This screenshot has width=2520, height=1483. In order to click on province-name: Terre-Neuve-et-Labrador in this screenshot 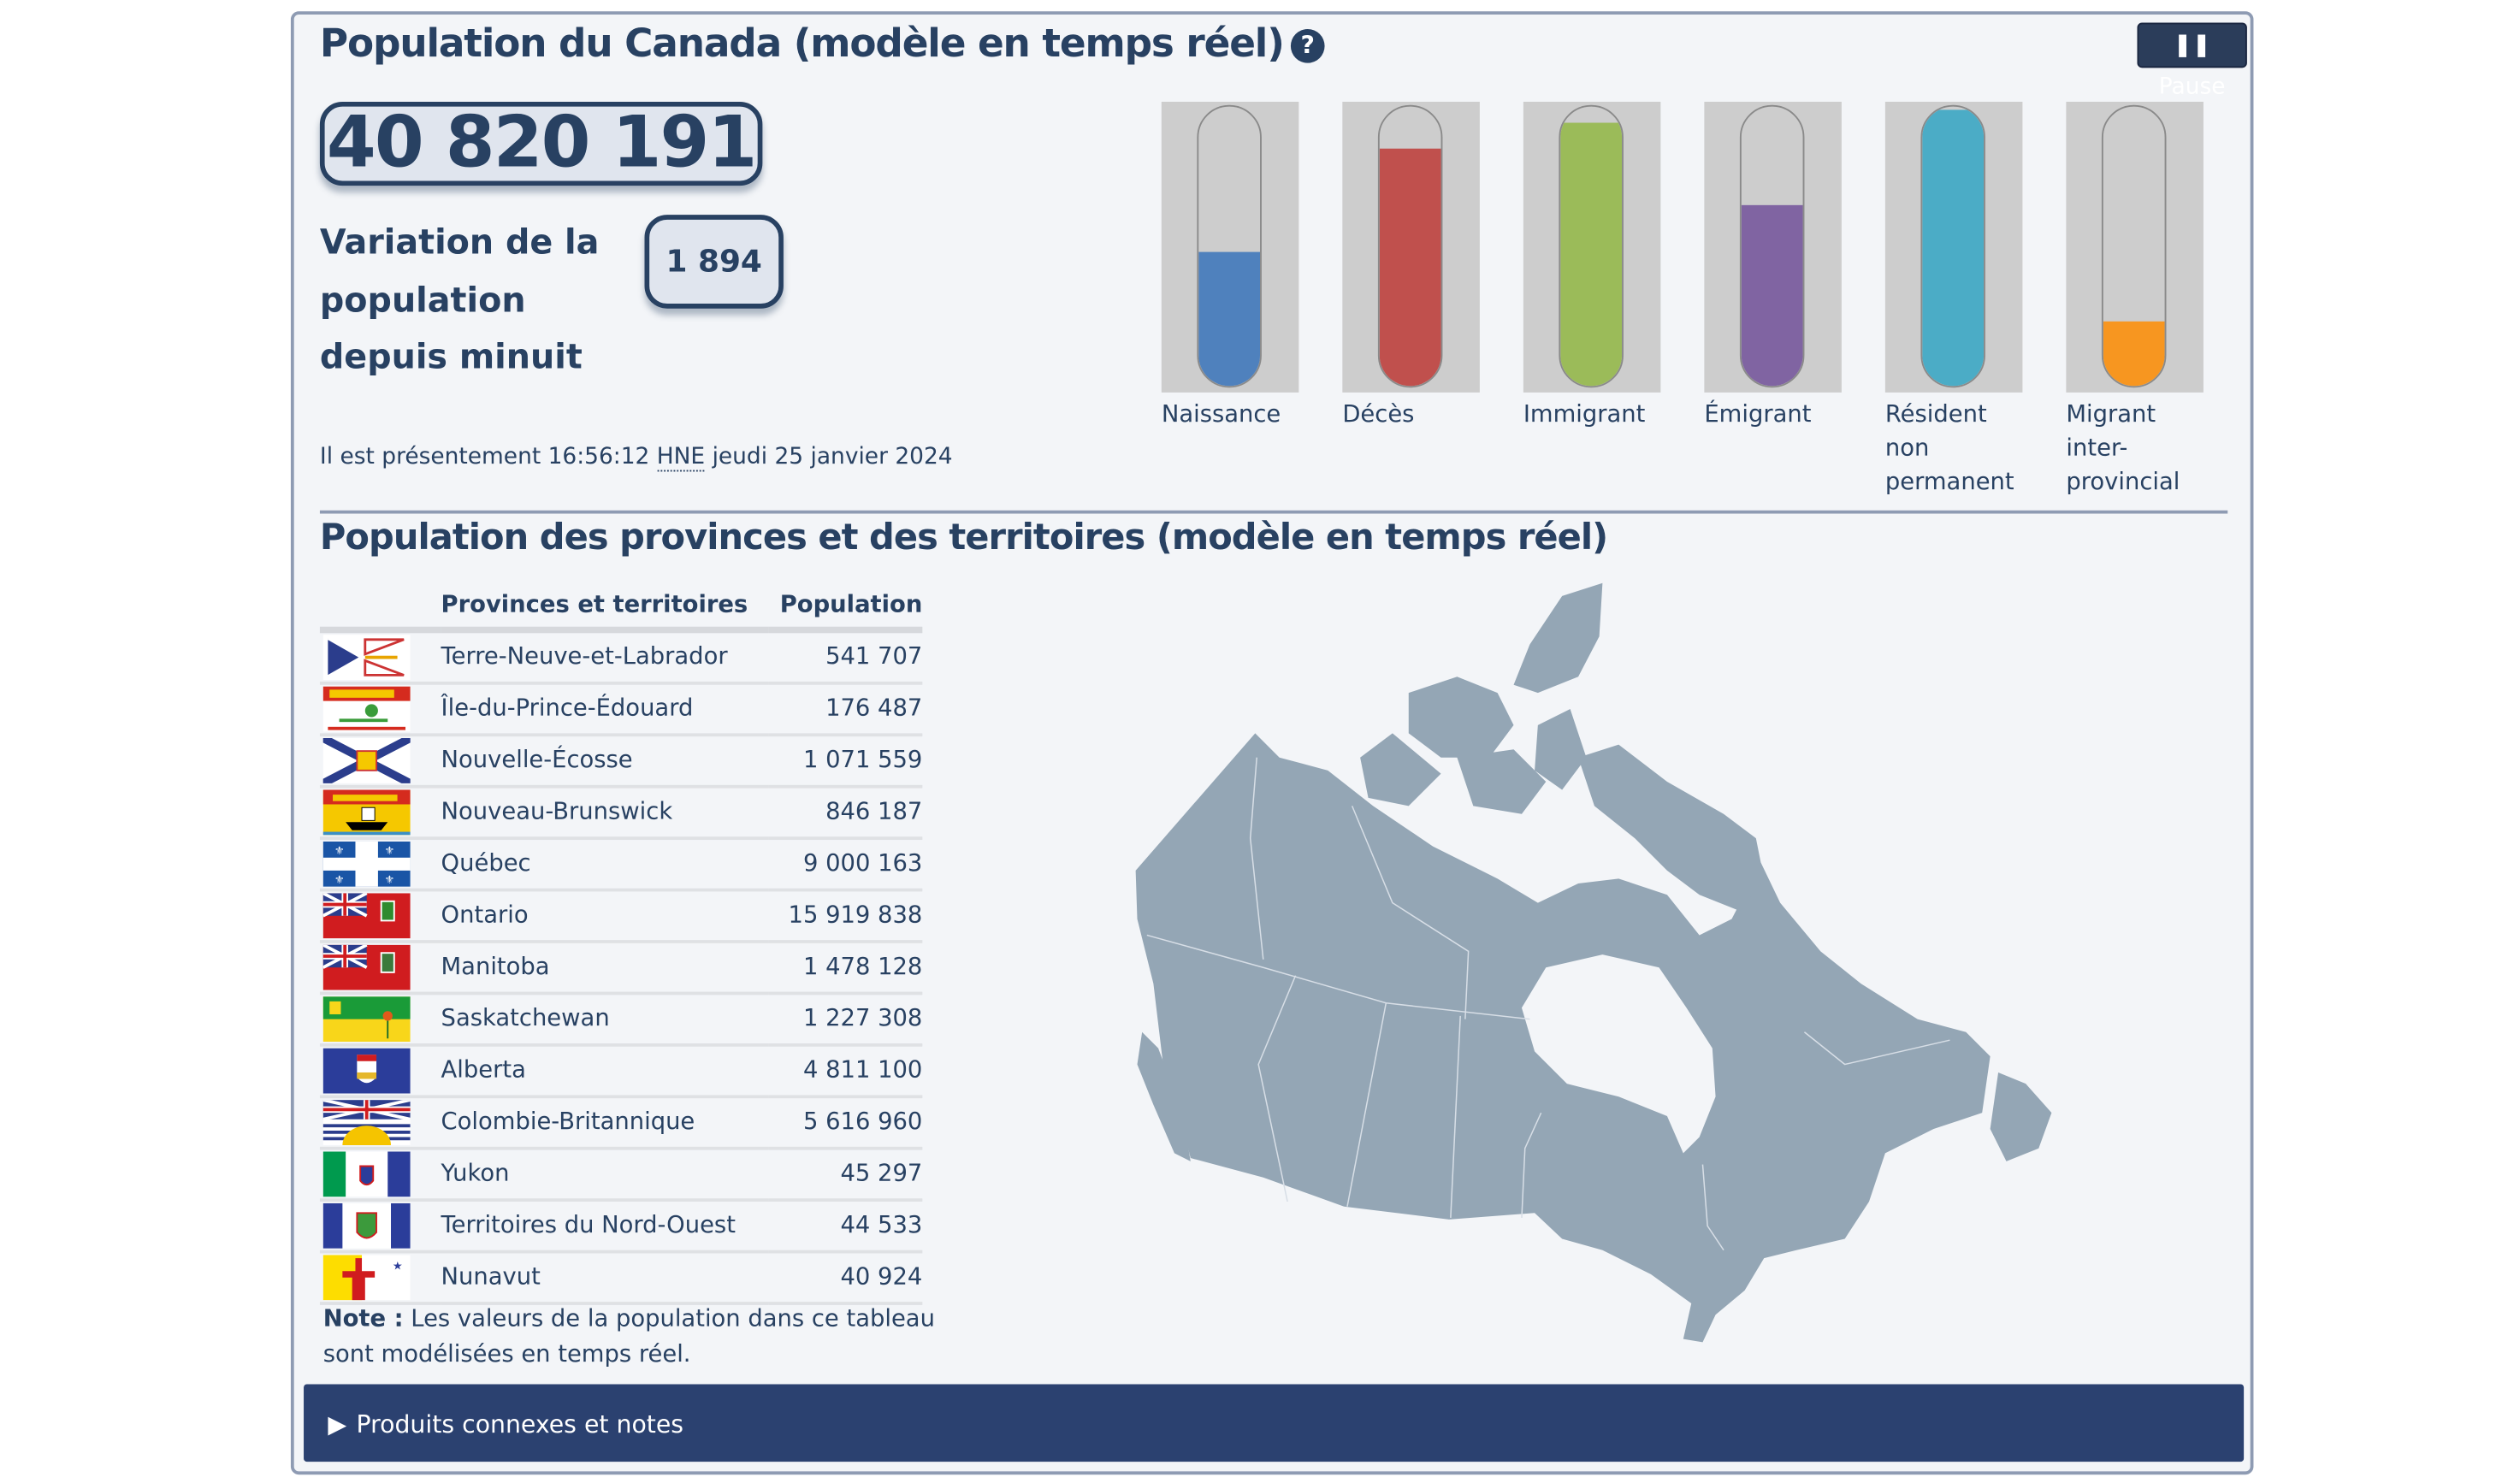, I will do `click(605, 657)`.